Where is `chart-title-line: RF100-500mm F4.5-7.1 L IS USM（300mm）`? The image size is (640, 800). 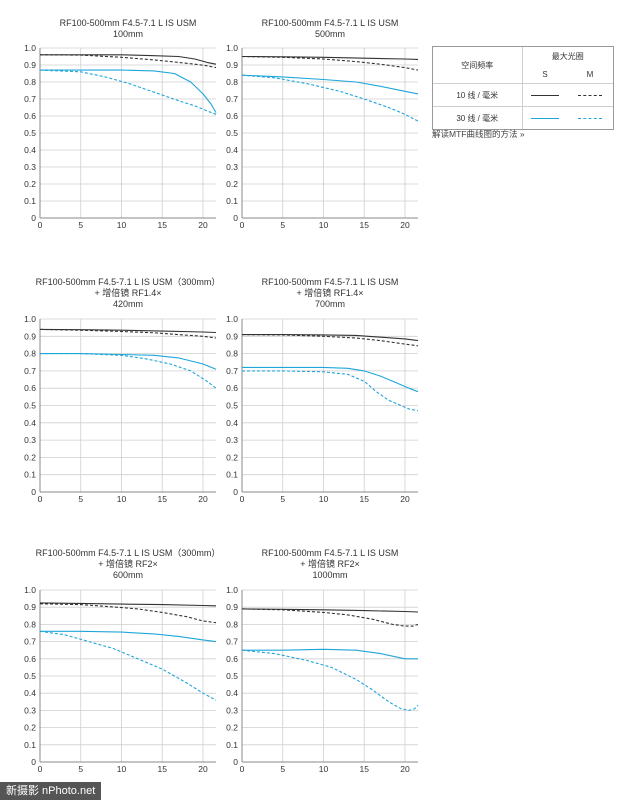 chart-title-line: RF100-500mm F4.5-7.1 L IS USM（300mm） is located at coordinates (128, 553).